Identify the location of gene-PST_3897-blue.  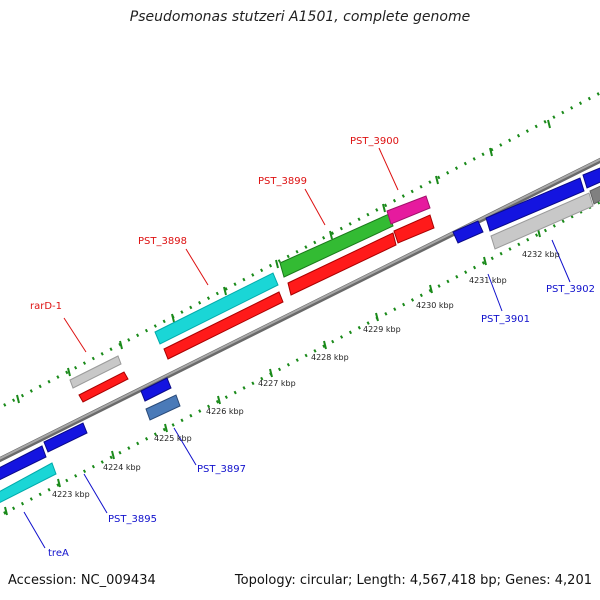
(156, 389).